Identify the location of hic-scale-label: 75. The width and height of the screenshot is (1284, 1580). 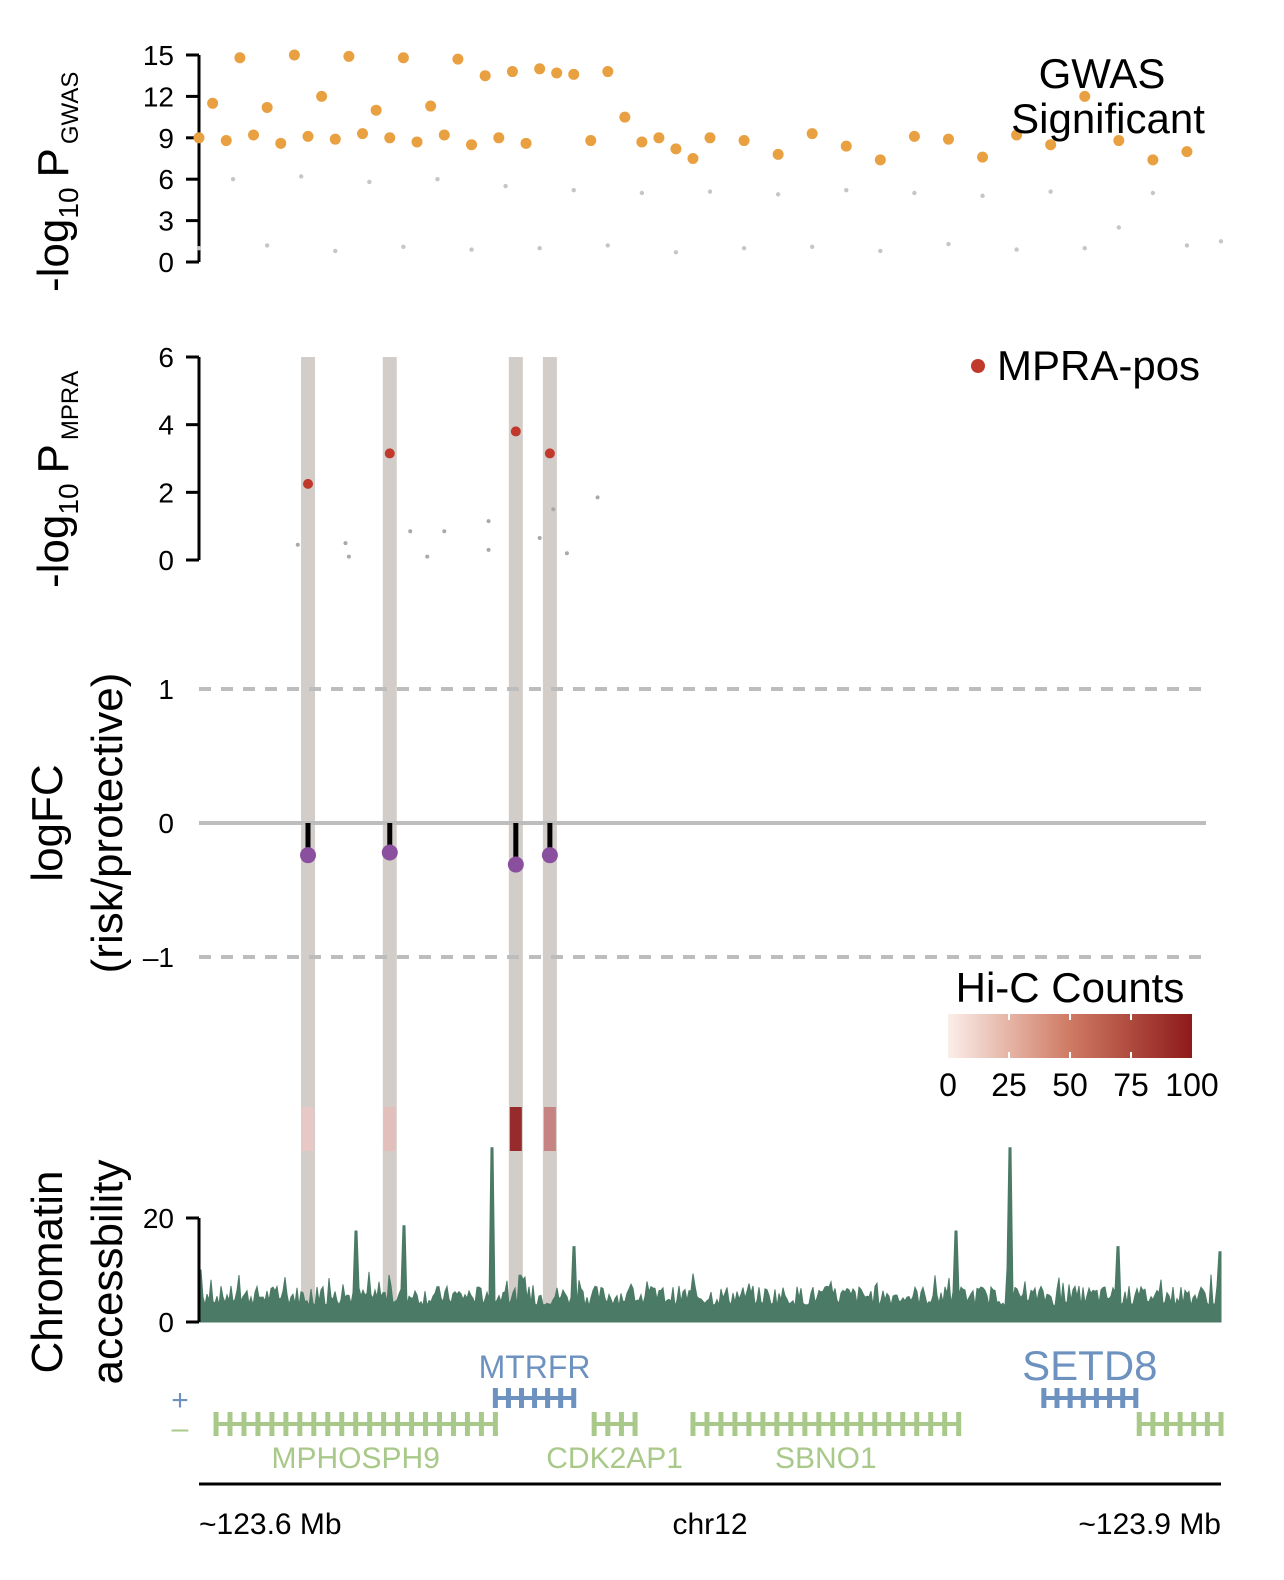
(1131, 1085).